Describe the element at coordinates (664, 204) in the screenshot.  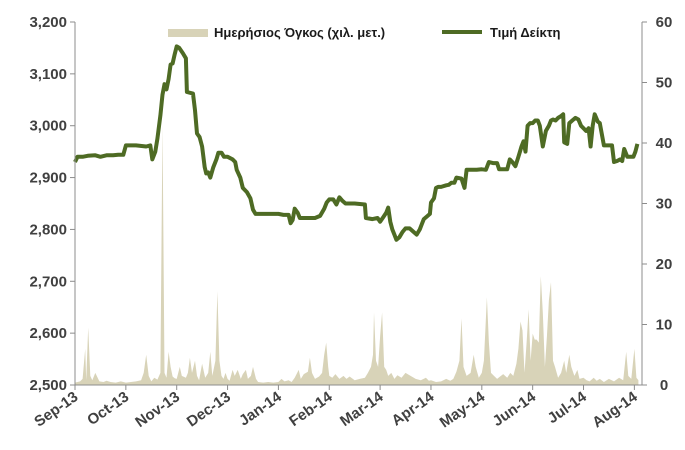
I see `right-tick-label: 30` at that location.